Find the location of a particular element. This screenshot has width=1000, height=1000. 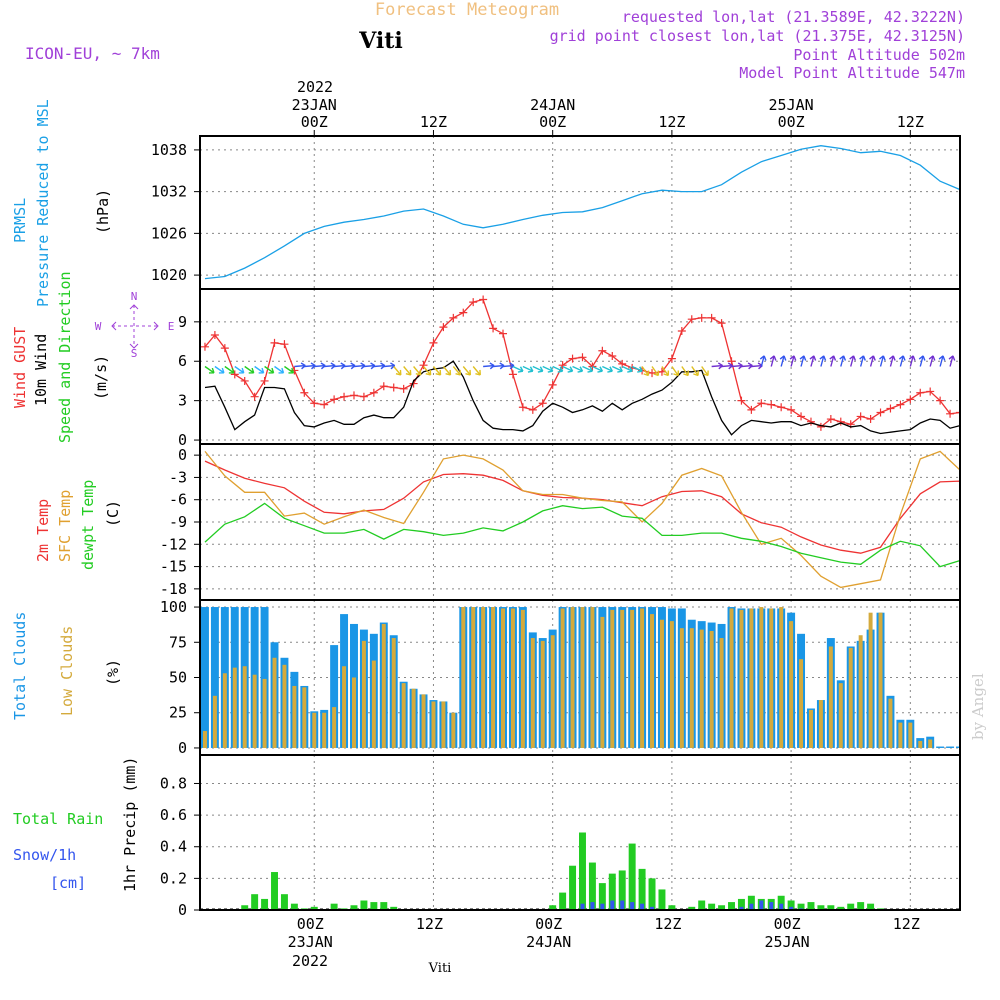

precip-panel: 0 0.2 0.4 0.6 0.8 is located at coordinates (560, 836).